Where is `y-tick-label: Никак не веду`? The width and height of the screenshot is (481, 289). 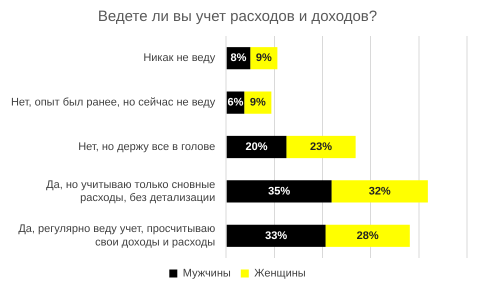 y-tick-label: Никак не веду is located at coordinates (179, 58).